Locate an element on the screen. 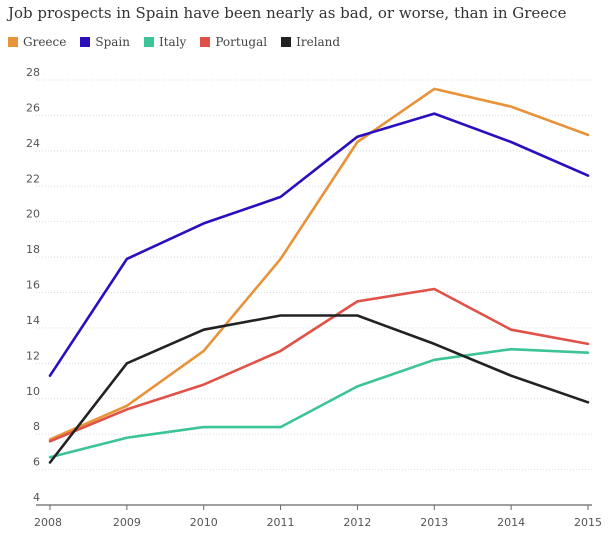  y-tick-label: 26 is located at coordinates (33, 107).